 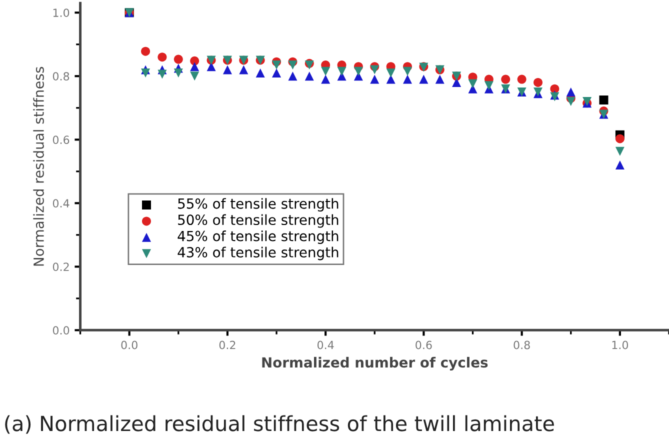 I want to click on y-tick-label: 0.2, so click(x=60, y=267).